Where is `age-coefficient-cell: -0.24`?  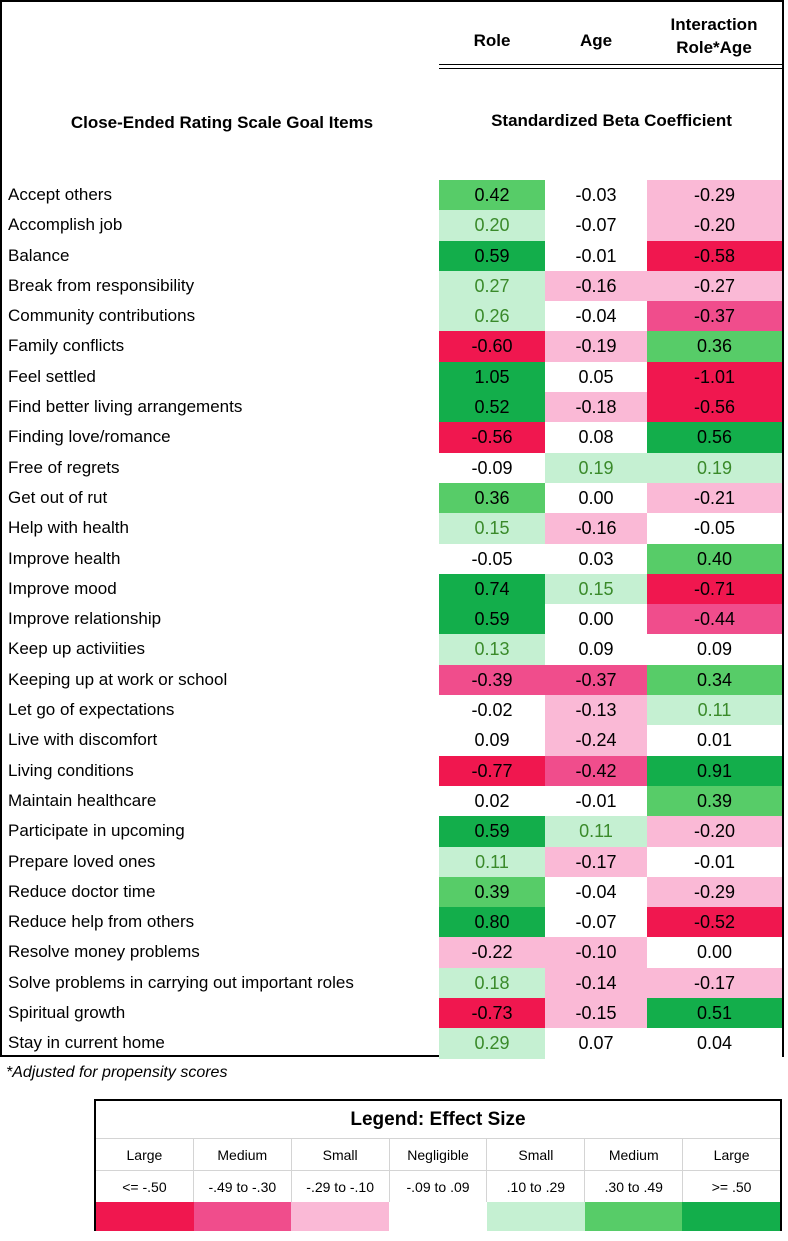
age-coefficient-cell: -0.24 is located at coordinates (596, 740).